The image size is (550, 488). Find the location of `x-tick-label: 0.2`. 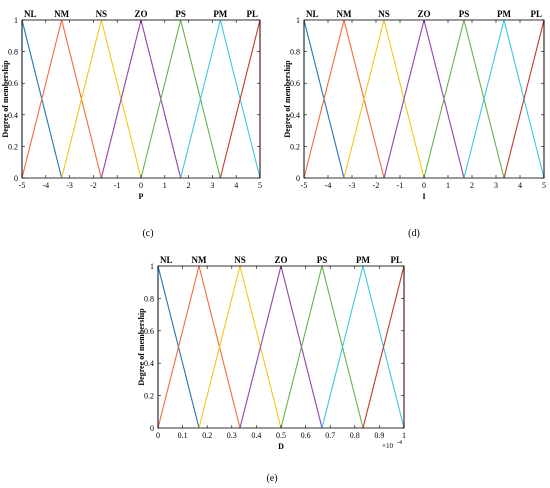

x-tick-label: 0.2 is located at coordinates (207, 435).